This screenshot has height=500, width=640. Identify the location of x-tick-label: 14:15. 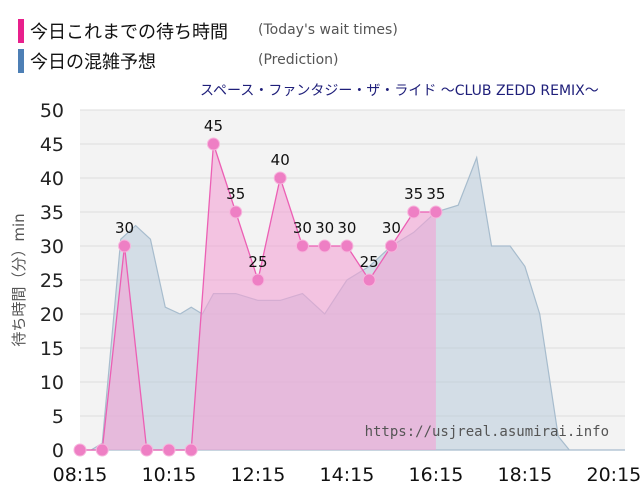
(347, 475).